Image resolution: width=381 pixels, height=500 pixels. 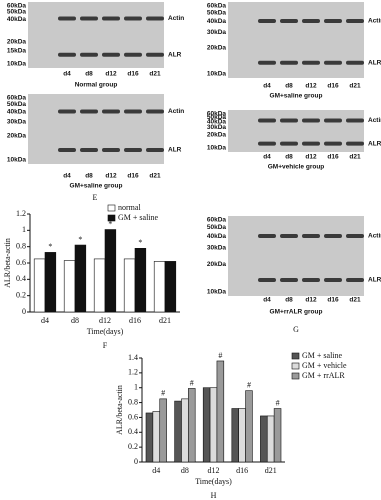 I want to click on x-tick-label: d21, so click(x=271, y=470).